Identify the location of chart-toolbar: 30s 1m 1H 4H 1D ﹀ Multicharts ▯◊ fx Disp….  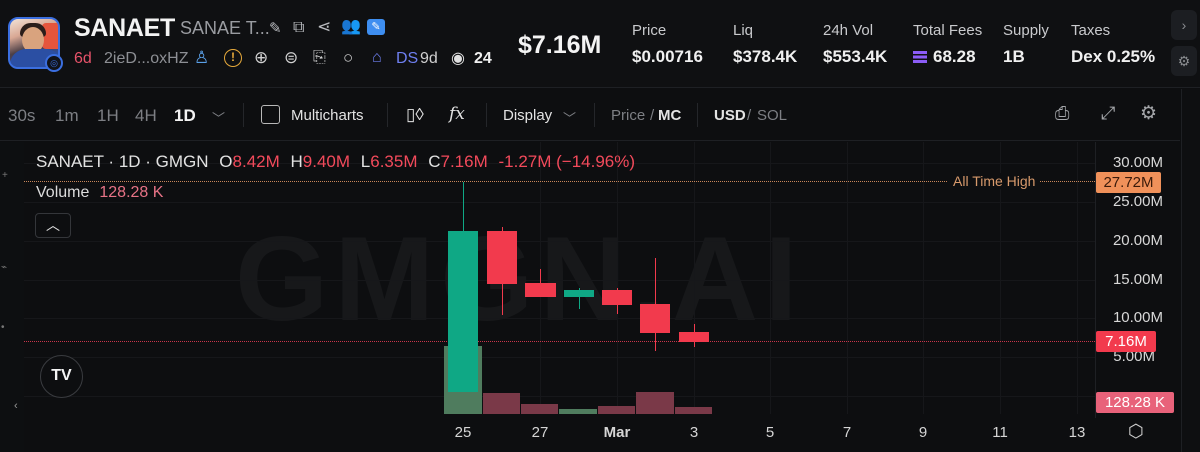
(590, 115).